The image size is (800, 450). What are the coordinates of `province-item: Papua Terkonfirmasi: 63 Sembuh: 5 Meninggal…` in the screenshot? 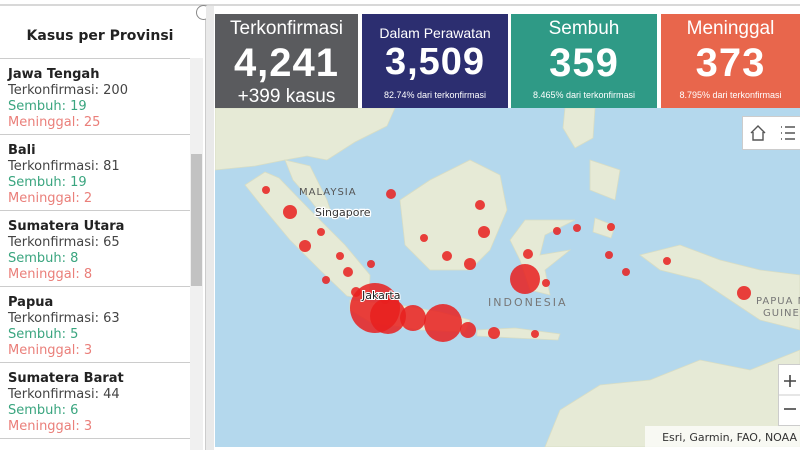 It's located at (95, 325).